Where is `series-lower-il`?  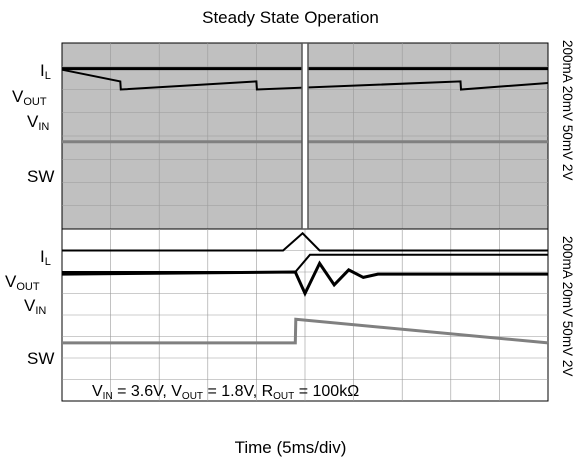 series-lower-il is located at coordinates (305, 241).